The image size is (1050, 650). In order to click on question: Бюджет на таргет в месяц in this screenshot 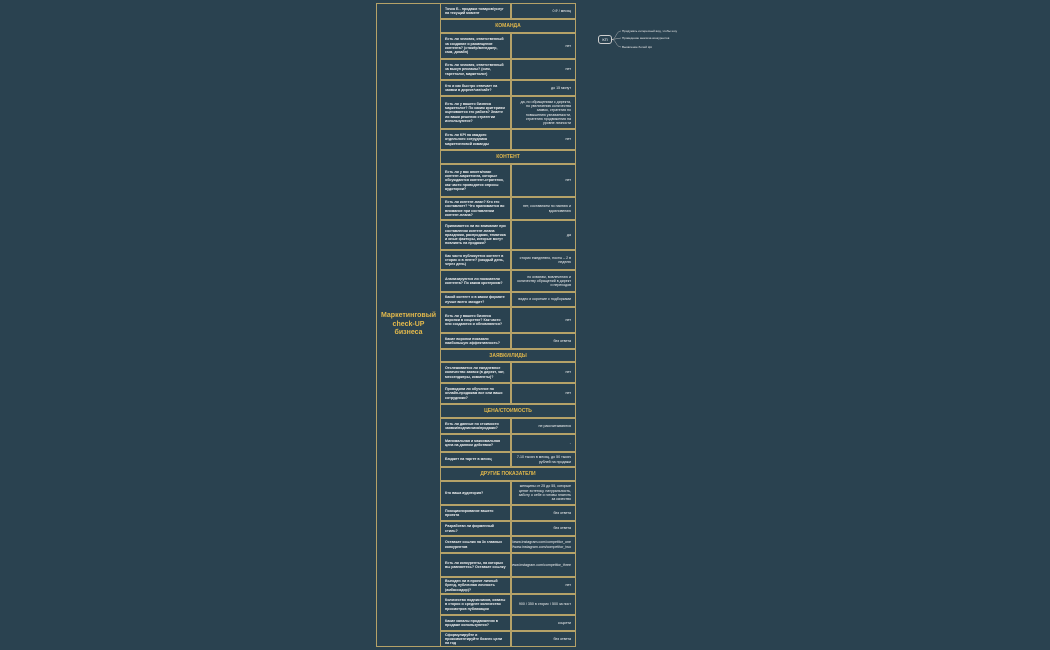, I will do `click(475, 459)`.